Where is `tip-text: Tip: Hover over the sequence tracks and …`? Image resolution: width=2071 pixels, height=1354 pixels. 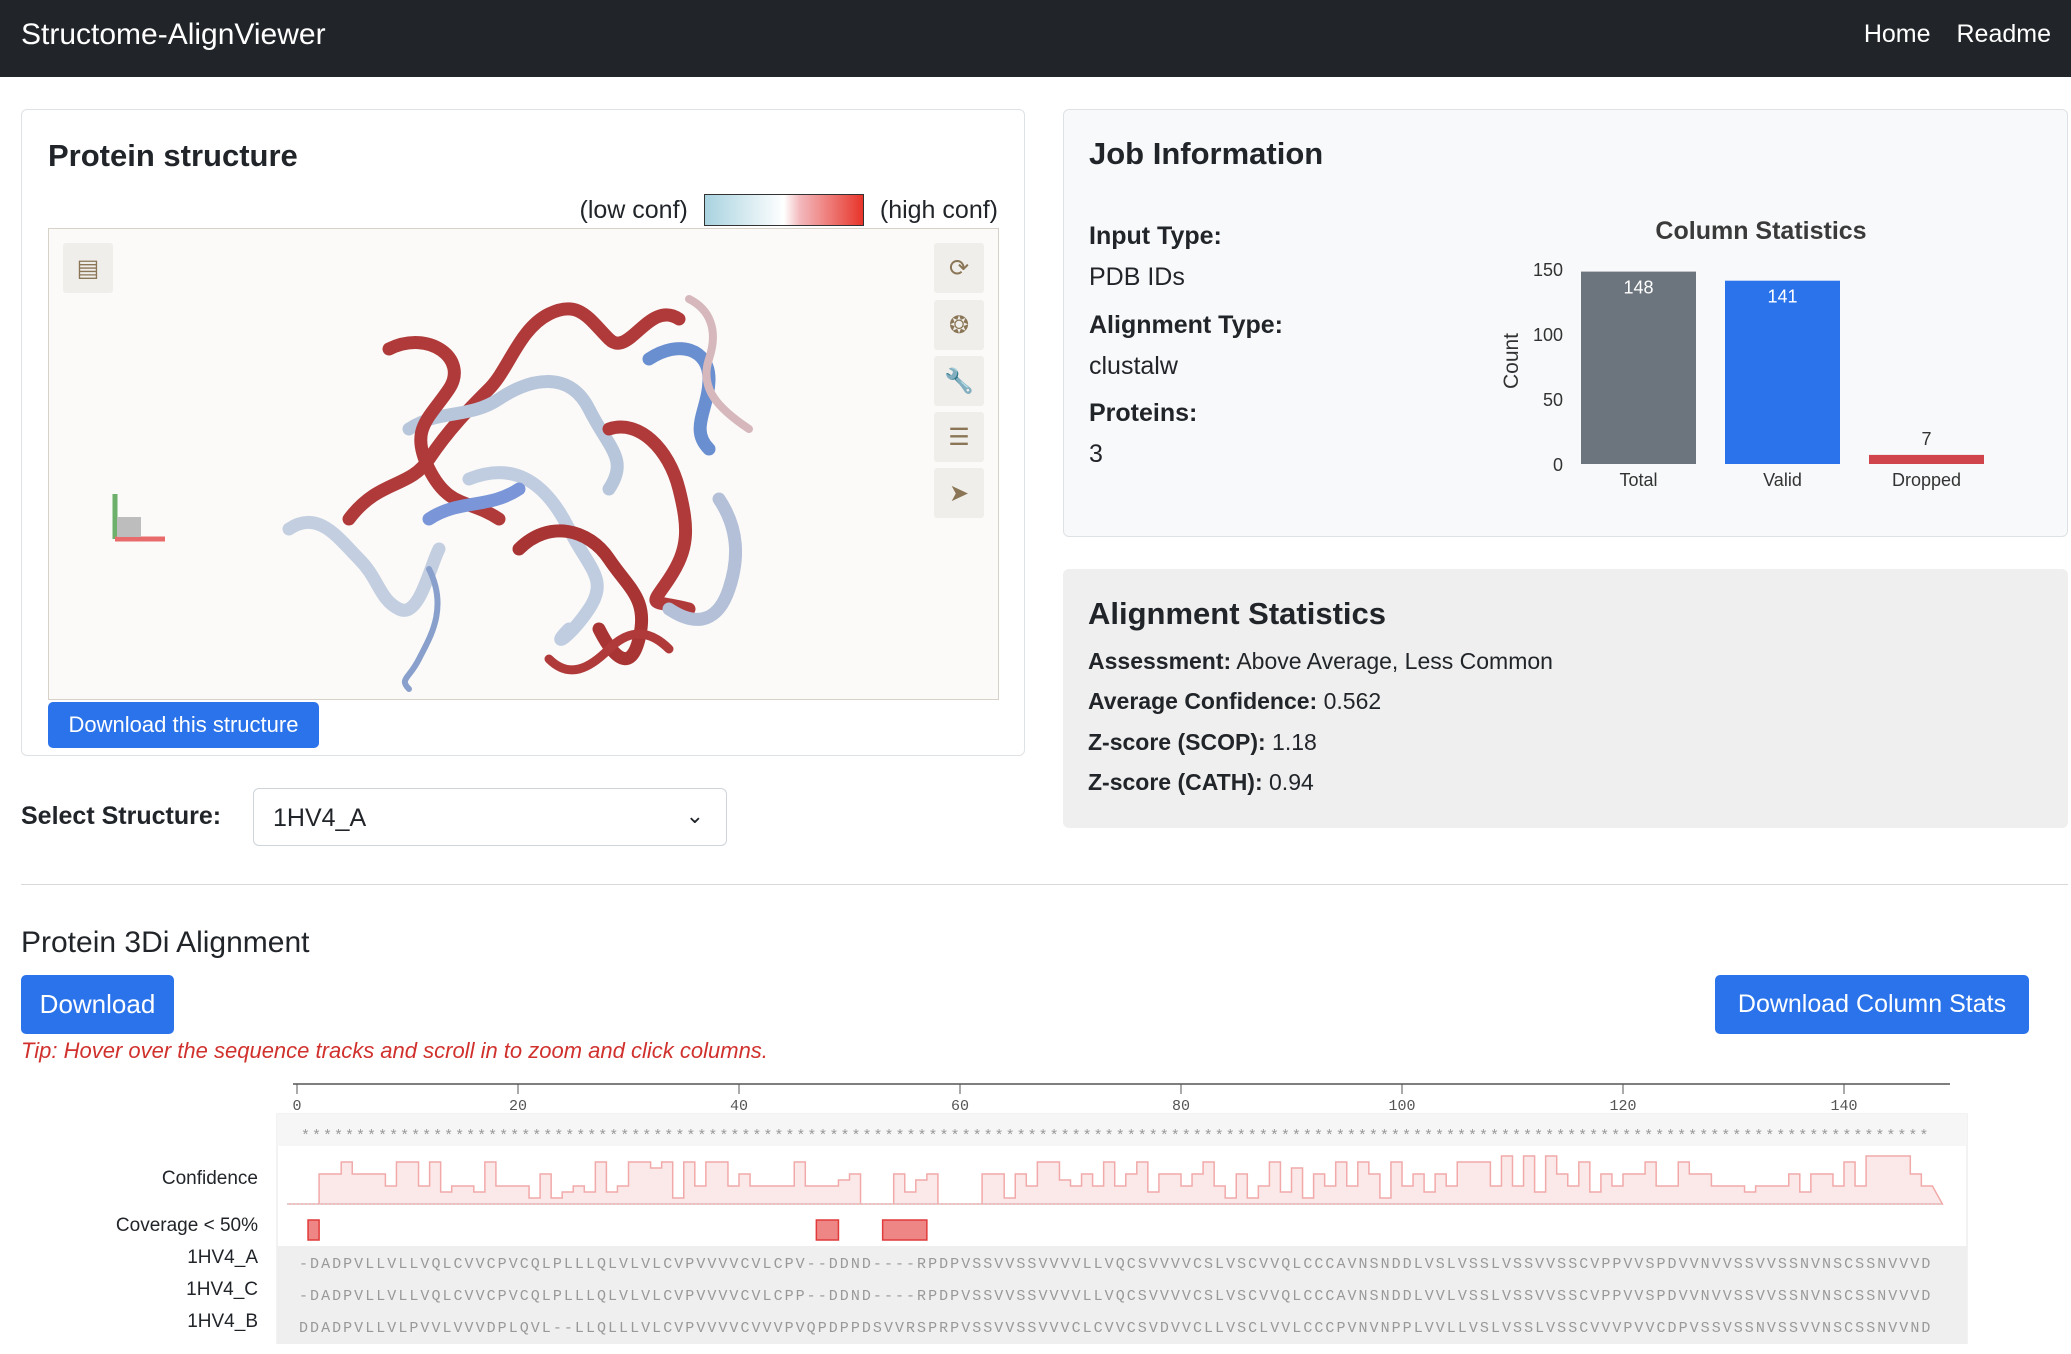 tip-text: Tip: Hover over the sequence tracks and … is located at coordinates (394, 1050).